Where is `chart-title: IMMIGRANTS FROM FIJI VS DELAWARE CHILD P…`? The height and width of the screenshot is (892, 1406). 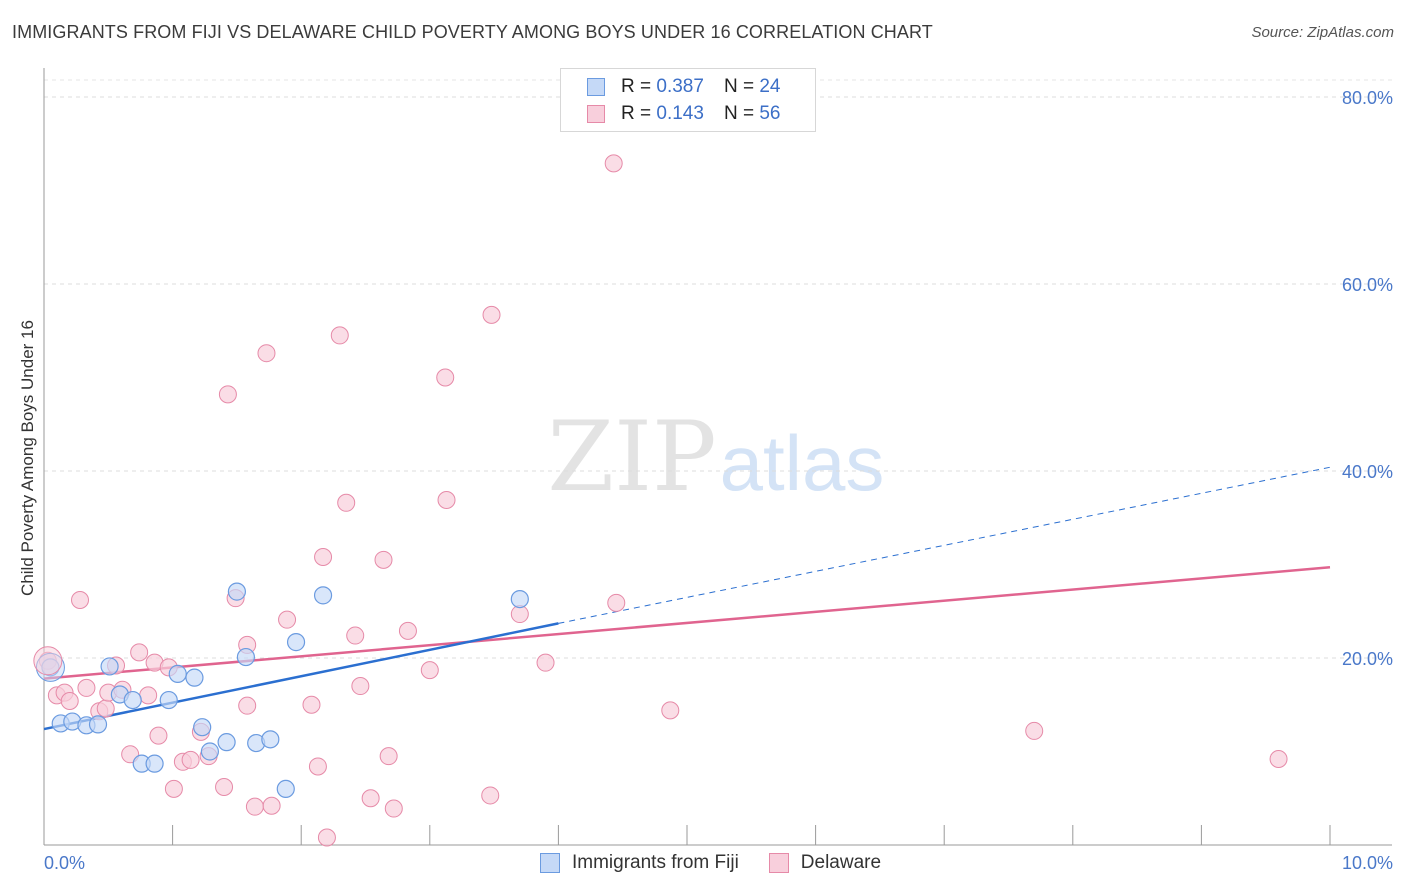
chart-title: IMMIGRANTS FROM FIJI VS DELAWARE CHILD P… is located at coordinates (472, 32).